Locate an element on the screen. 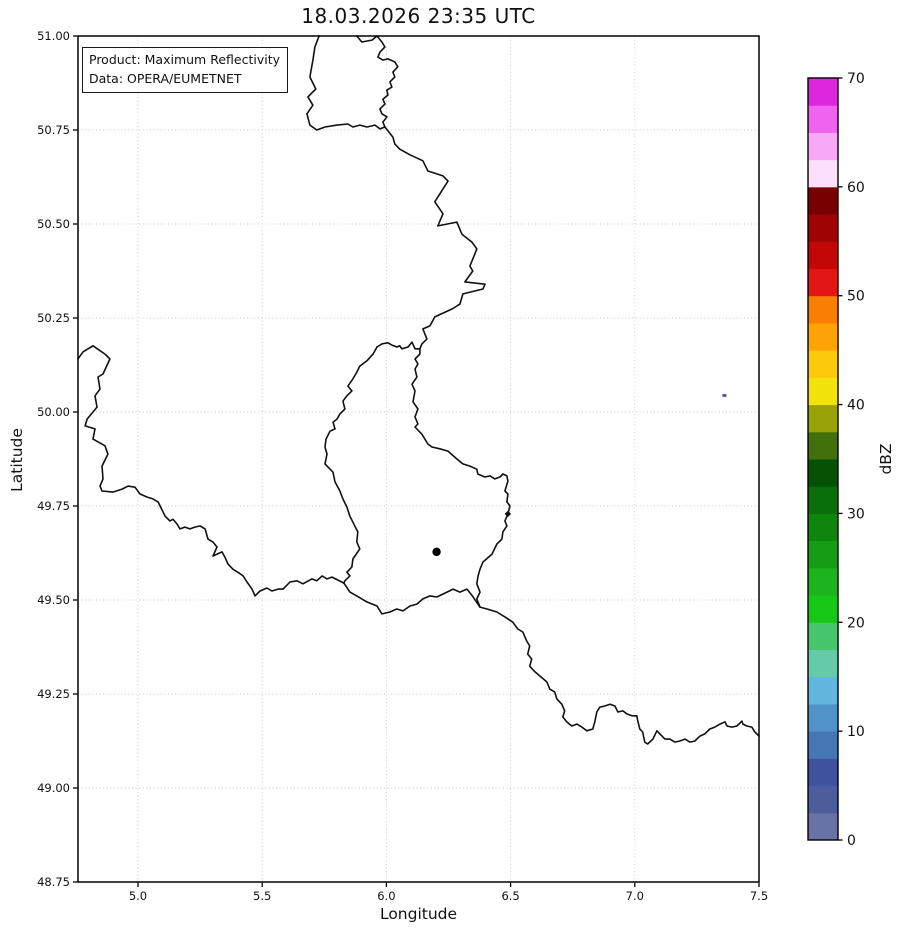 Image resolution: width=908 pixels, height=937 pixels. colorbar-tick-label: 30 is located at coordinates (856, 514).